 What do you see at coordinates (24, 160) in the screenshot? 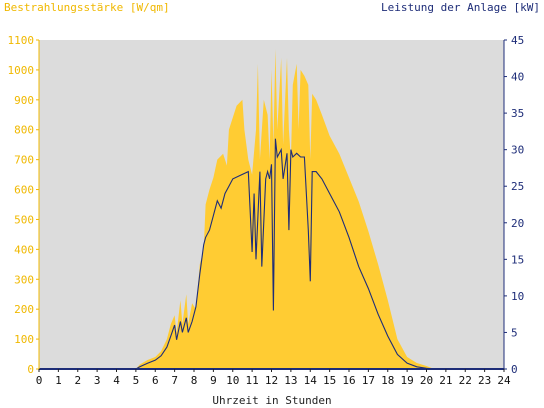
I see `left-tick-label: 700` at bounding box center [24, 160].